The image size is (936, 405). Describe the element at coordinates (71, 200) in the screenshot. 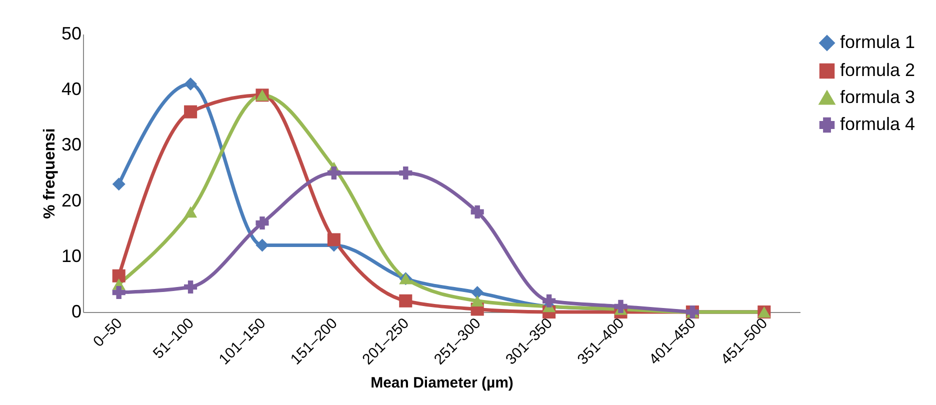

I see `y-tick-label: 20` at that location.